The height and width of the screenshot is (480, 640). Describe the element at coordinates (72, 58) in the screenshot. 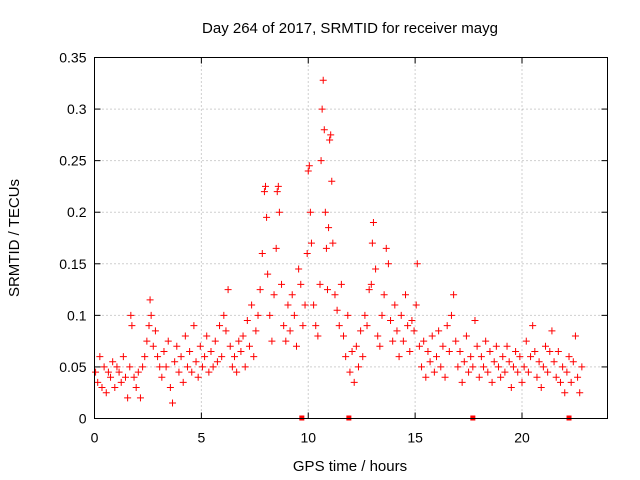

I see `y-tick-label: 0.35` at that location.